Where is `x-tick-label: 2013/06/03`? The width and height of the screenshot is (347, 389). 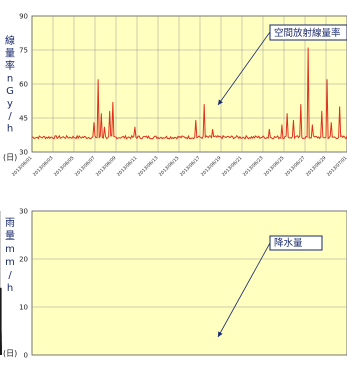 x-tick-label: 2013/06/03 is located at coordinates (43, 166).